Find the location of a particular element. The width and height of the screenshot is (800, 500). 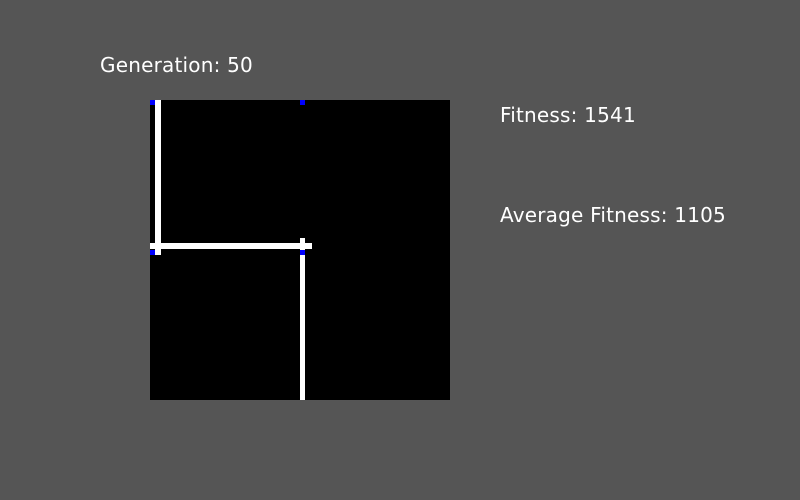

generation-readout: Generation: 50 is located at coordinates (176, 65).